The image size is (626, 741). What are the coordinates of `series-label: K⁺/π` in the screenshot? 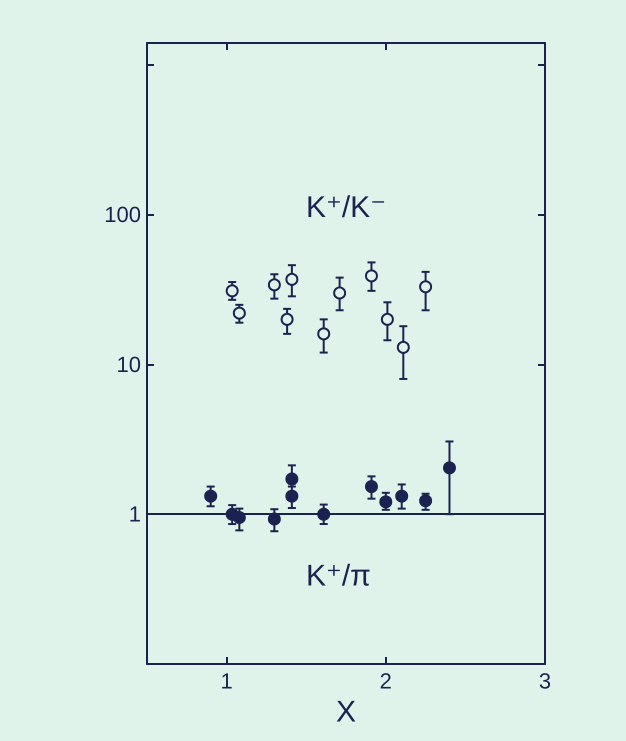 It's located at (338, 576).